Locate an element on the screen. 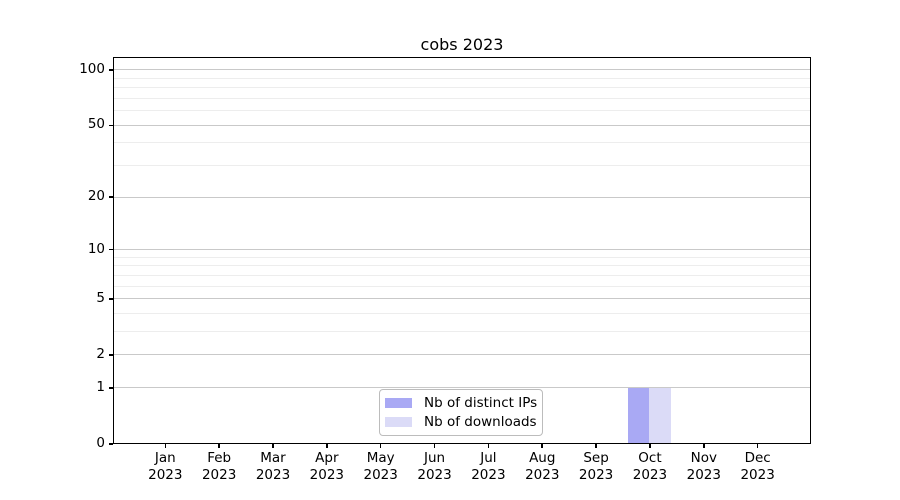  y-tick-label: 5 is located at coordinates (100, 297).